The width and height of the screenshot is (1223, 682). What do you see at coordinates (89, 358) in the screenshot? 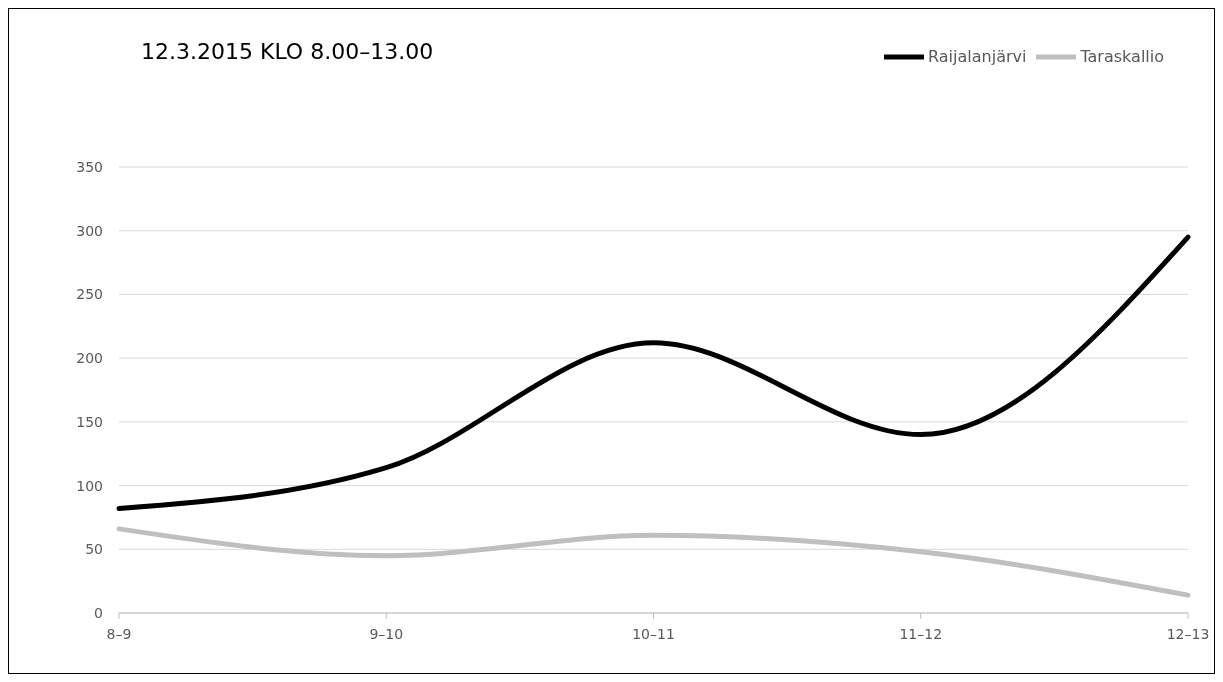
I see `y-tick-label: 200` at bounding box center [89, 358].